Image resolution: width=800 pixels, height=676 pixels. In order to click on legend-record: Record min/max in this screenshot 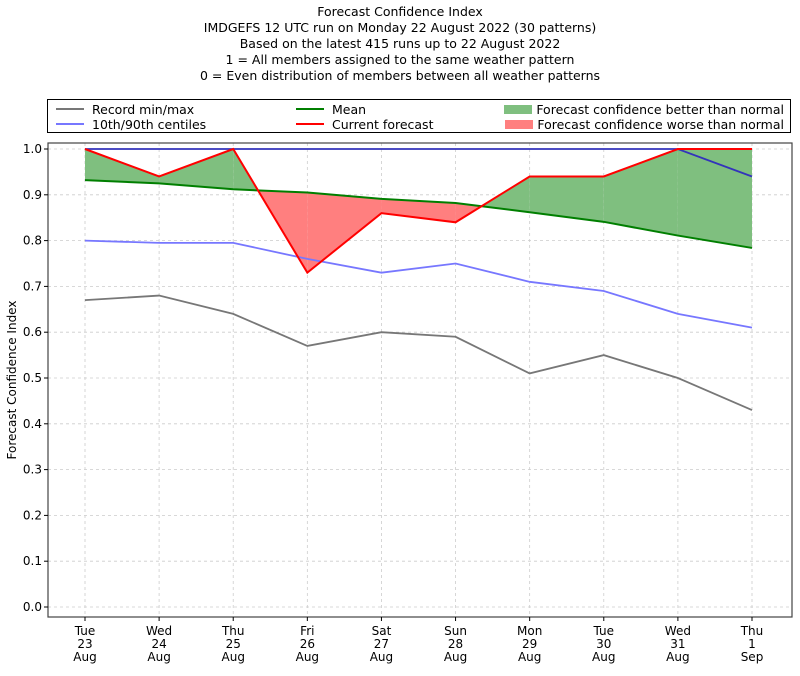, I will do `click(125, 109)`.